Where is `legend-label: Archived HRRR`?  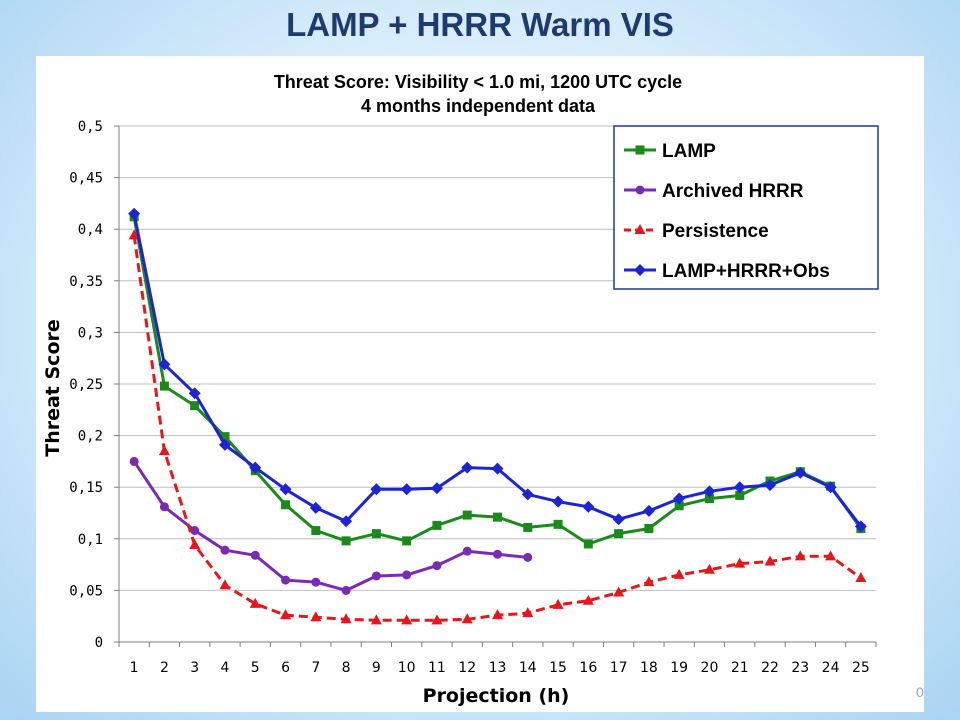 legend-label: Archived HRRR is located at coordinates (733, 191).